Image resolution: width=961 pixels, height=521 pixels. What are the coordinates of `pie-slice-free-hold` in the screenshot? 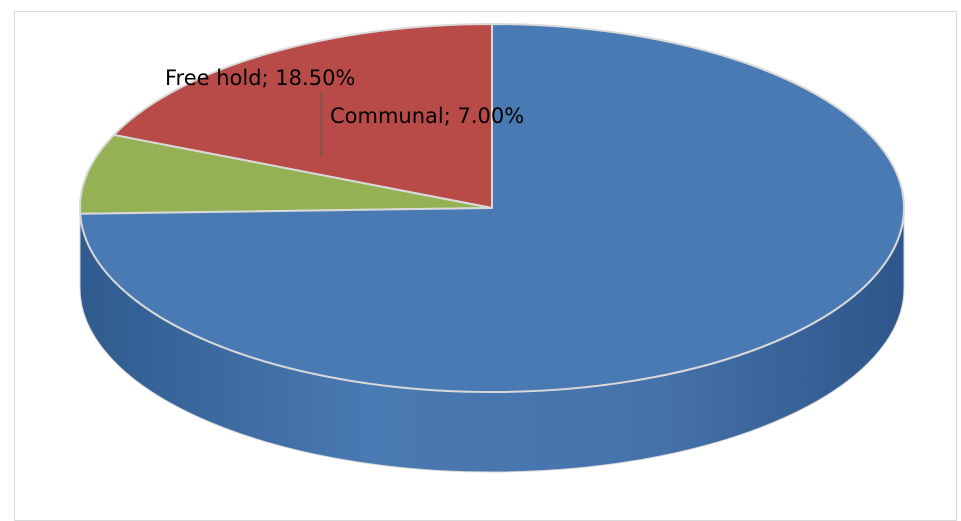 It's located at (302, 116).